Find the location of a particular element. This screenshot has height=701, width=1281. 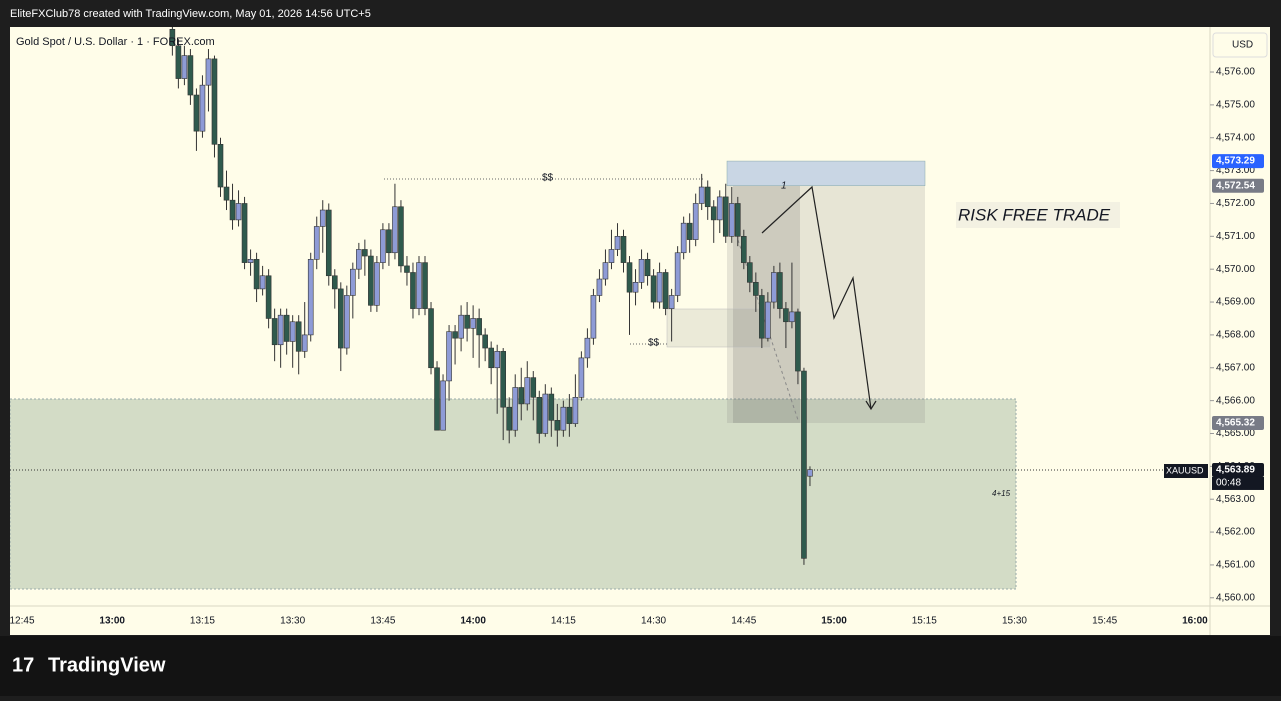

y-tick-label: 4,572.00 is located at coordinates (1235, 203).